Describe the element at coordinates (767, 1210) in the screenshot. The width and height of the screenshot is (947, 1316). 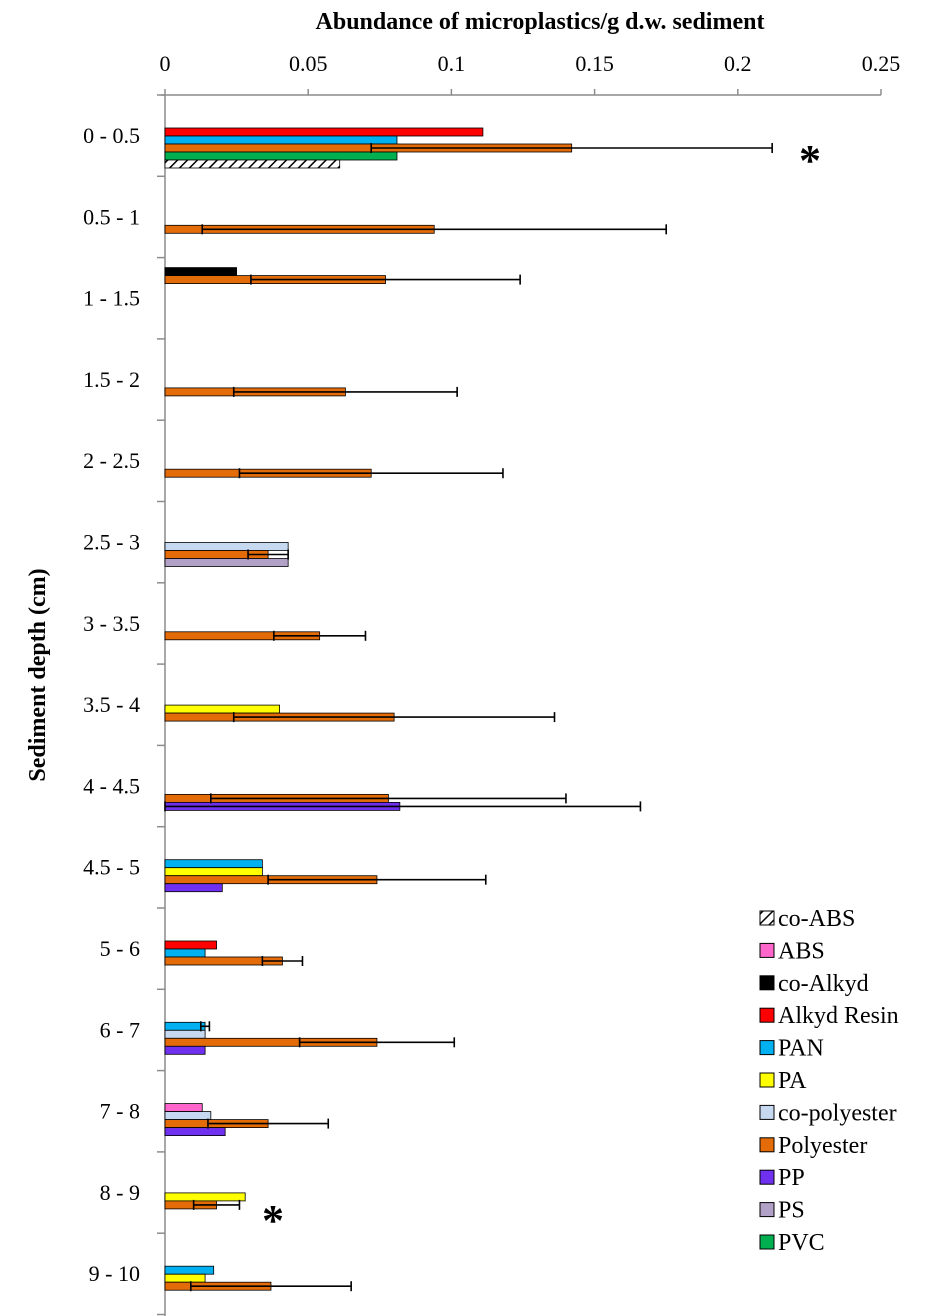
I see `legend-swatch-ps` at that location.